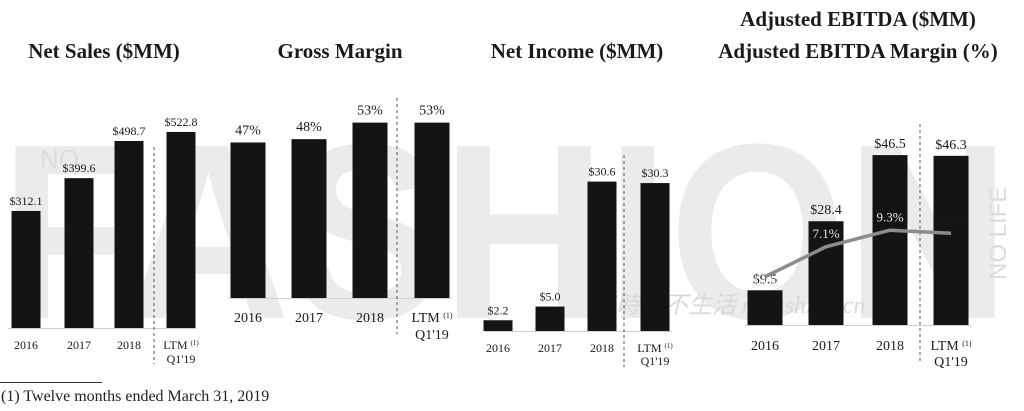 The image size is (1024, 411). I want to click on chart-title: Net Sales ($MM), so click(104, 51).